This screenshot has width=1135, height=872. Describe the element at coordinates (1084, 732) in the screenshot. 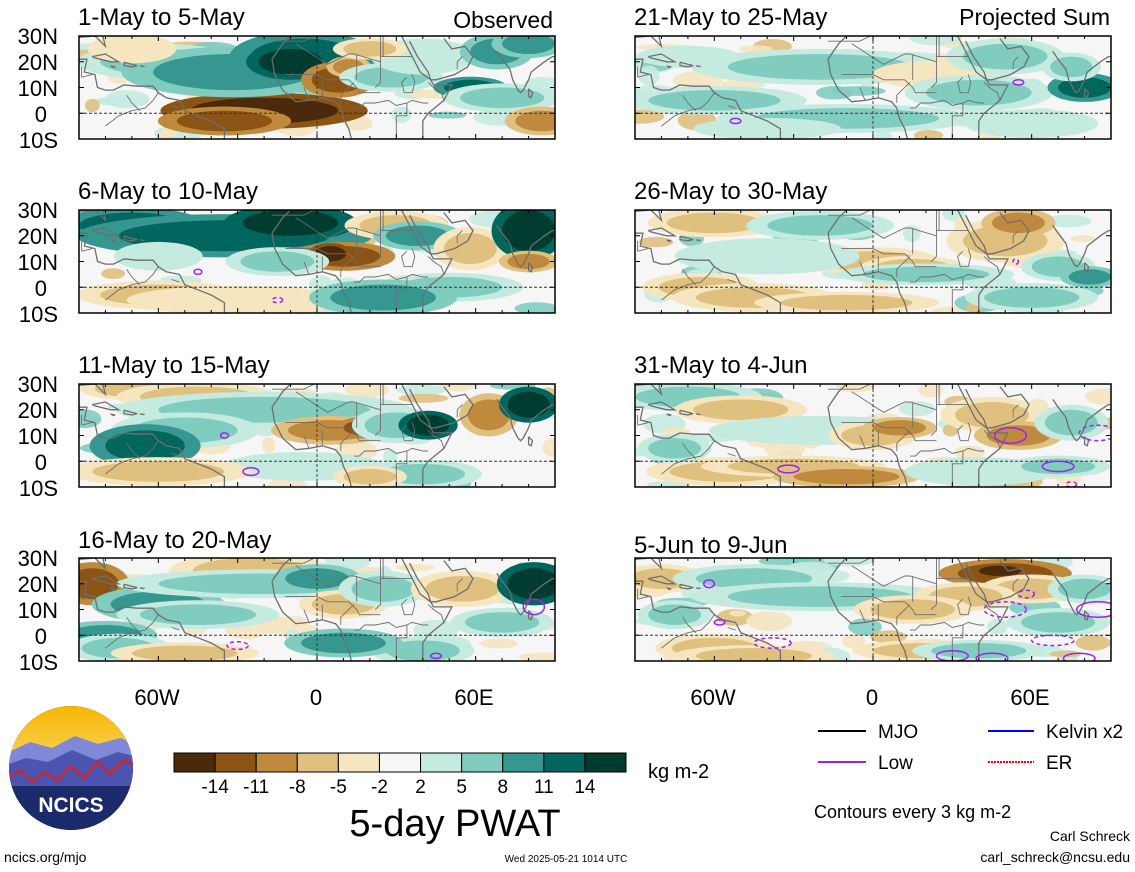

I see `legend-label-kelvin: Kelvin x2` at that location.